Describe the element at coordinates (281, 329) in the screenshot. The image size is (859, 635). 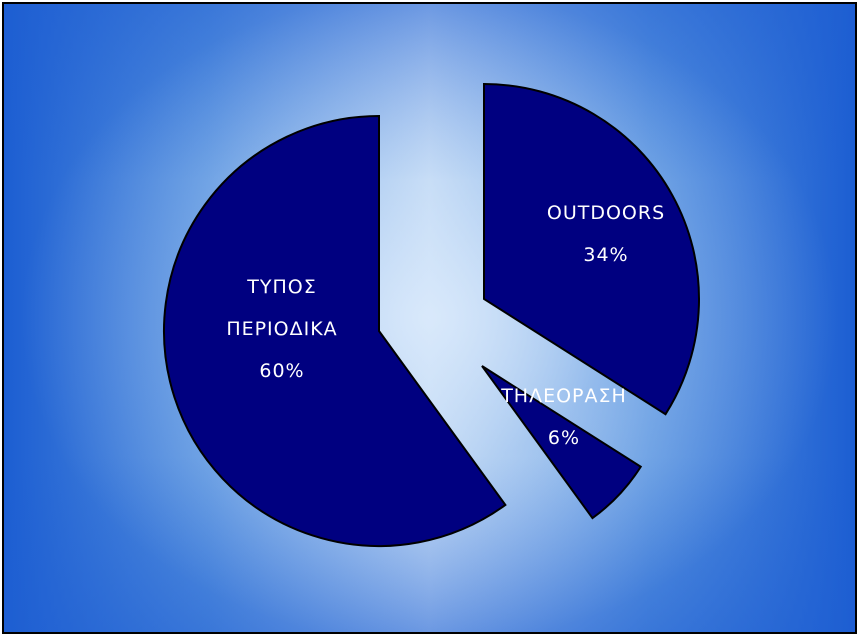
I see `slice-0-category-label: ΠΕΡΙΟΔΙΚΑ` at that location.